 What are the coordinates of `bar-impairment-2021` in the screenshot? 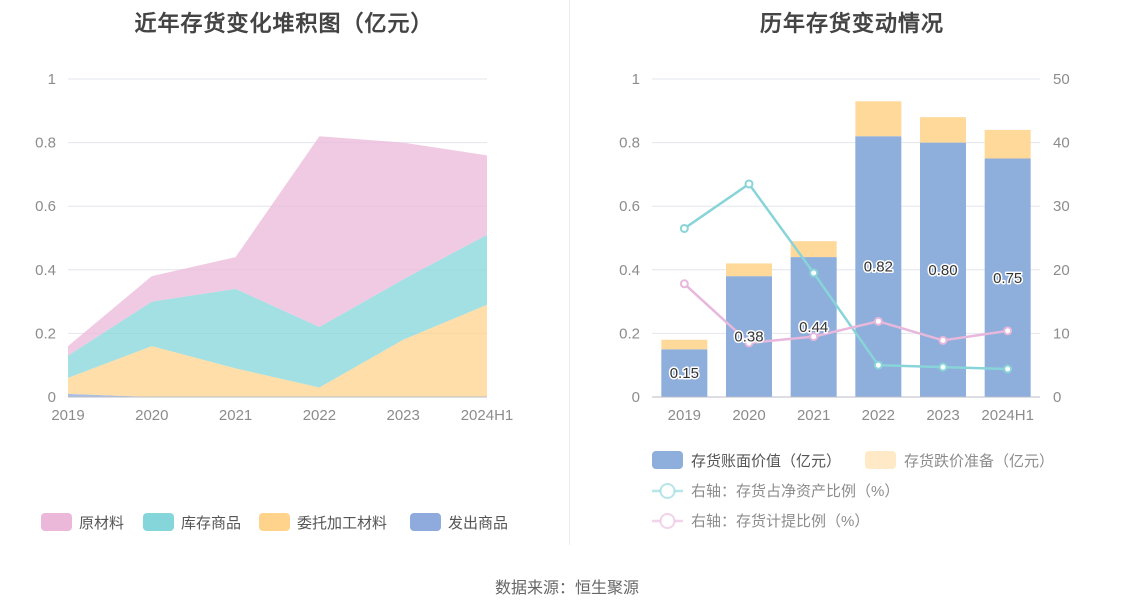 It's located at (813, 249).